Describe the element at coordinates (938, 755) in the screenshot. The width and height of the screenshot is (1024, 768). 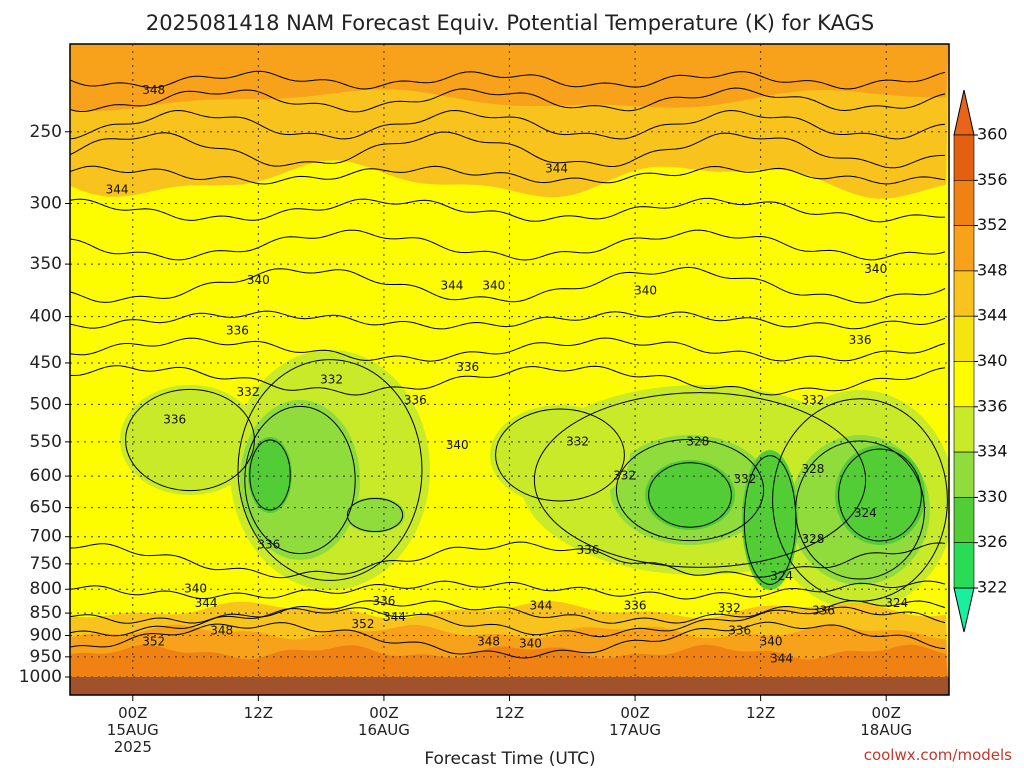
I see `credit-text: coolwx.com/models` at that location.